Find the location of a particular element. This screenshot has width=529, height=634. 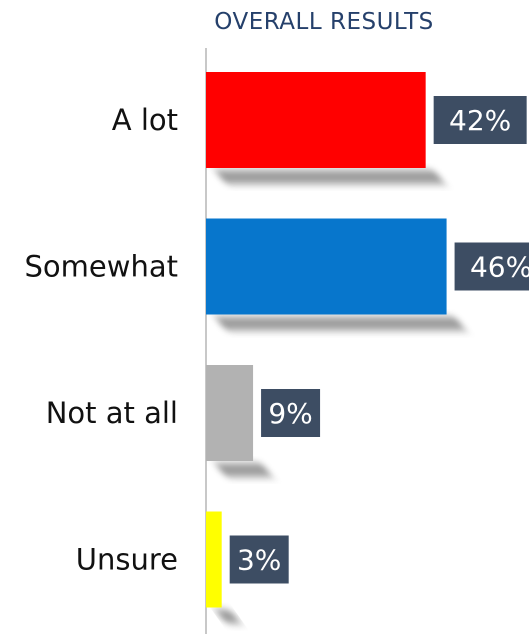

value-label: 3% is located at coordinates (259, 560).